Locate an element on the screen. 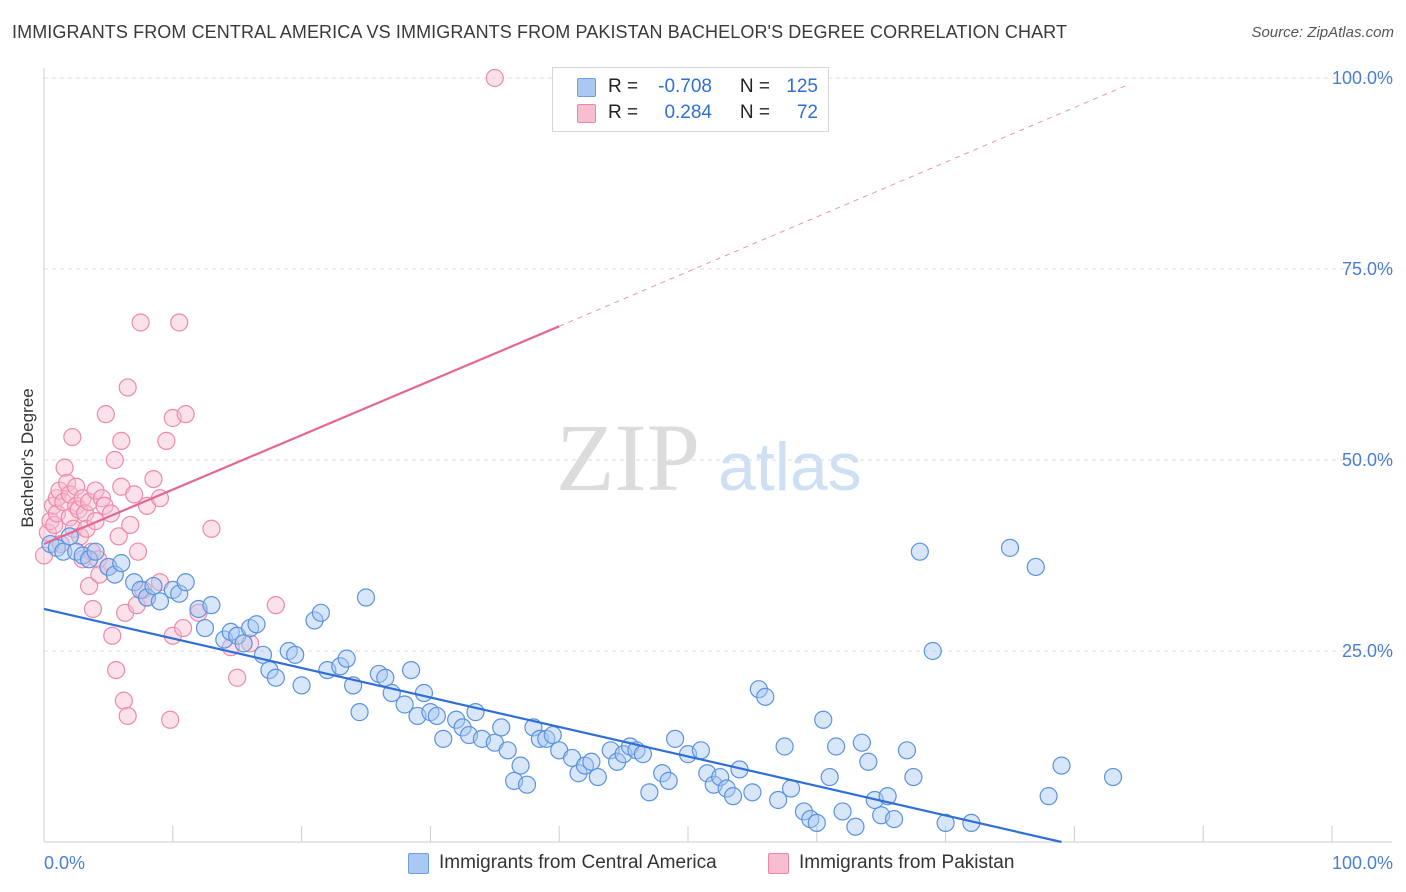 This screenshot has height=892, width=1406. legend-label: Immigrants from Pakistan is located at coordinates (907, 862).